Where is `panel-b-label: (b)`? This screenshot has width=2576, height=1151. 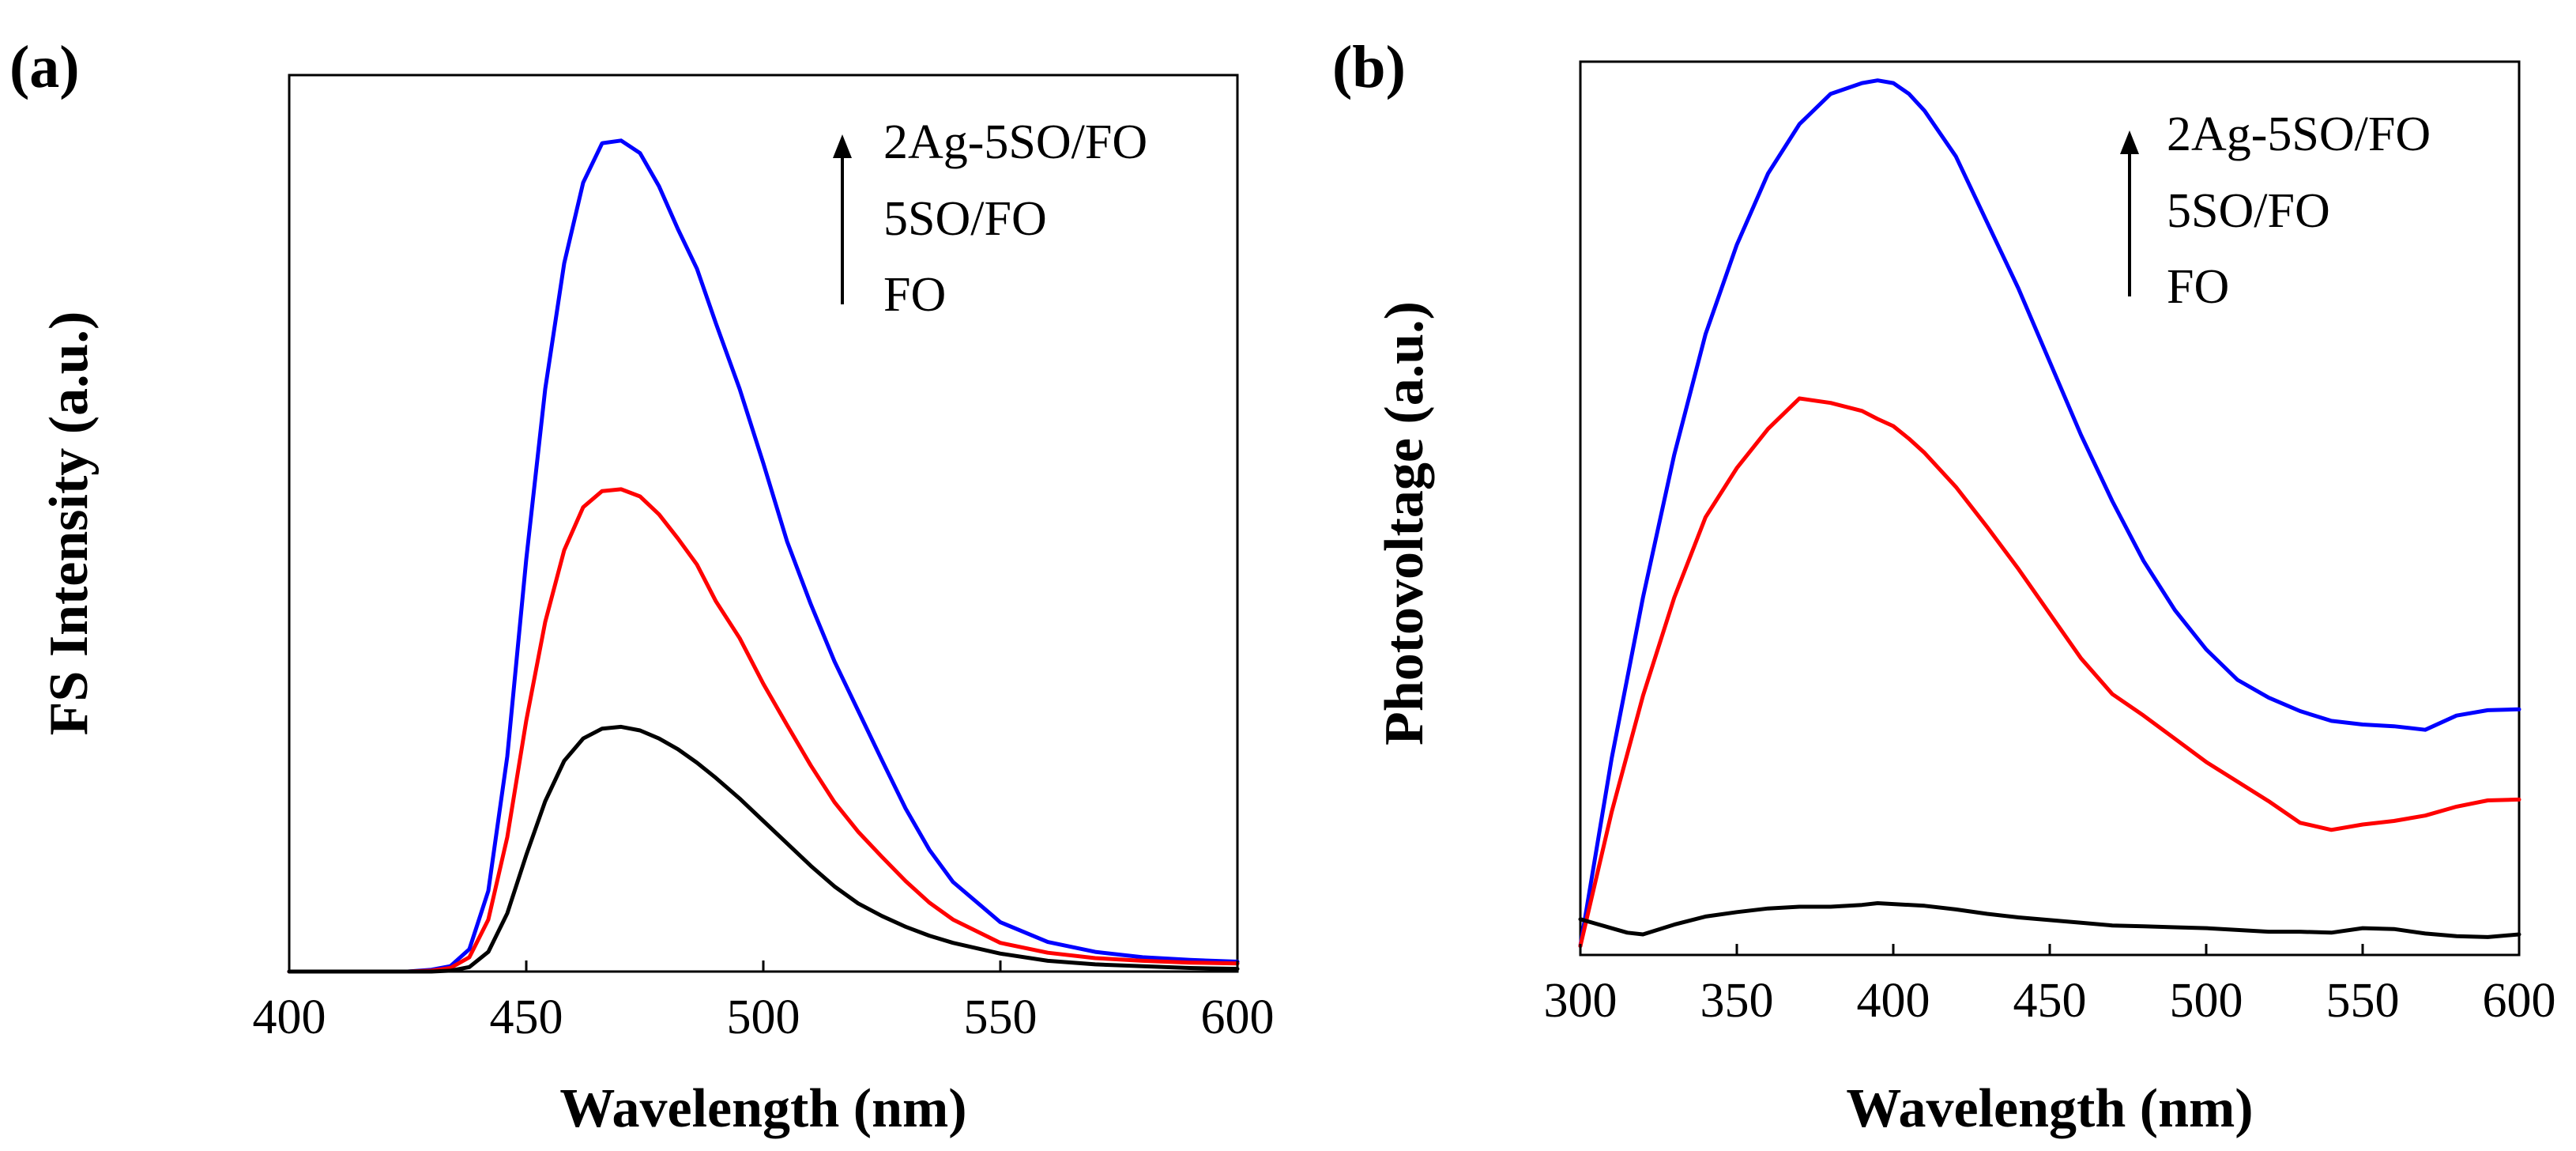 panel-b-label: (b) is located at coordinates (1369, 67).